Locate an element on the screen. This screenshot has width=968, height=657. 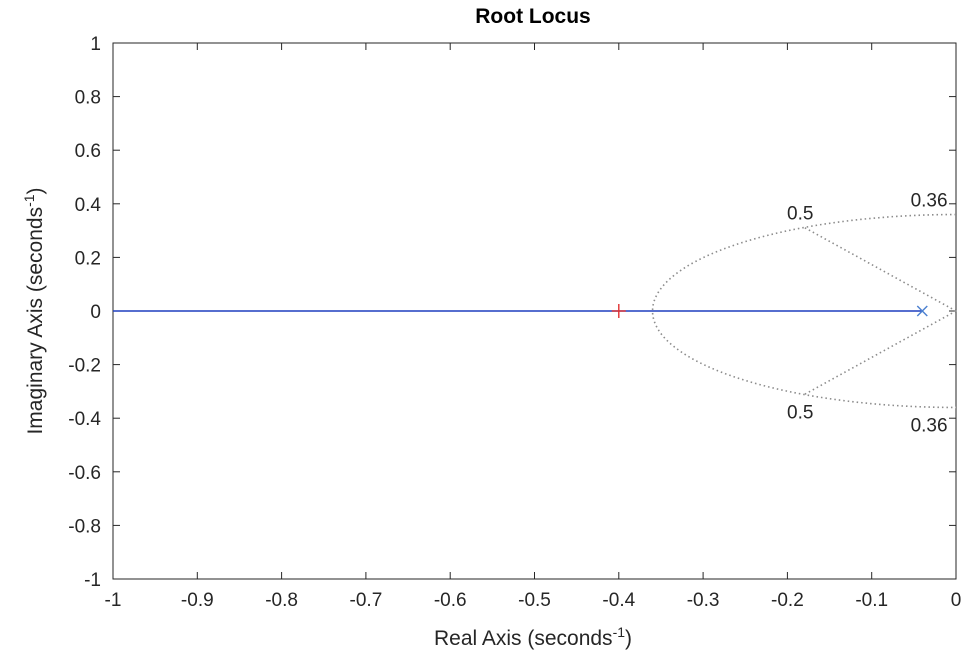
natural-frequency-circle is located at coordinates (804, 311).